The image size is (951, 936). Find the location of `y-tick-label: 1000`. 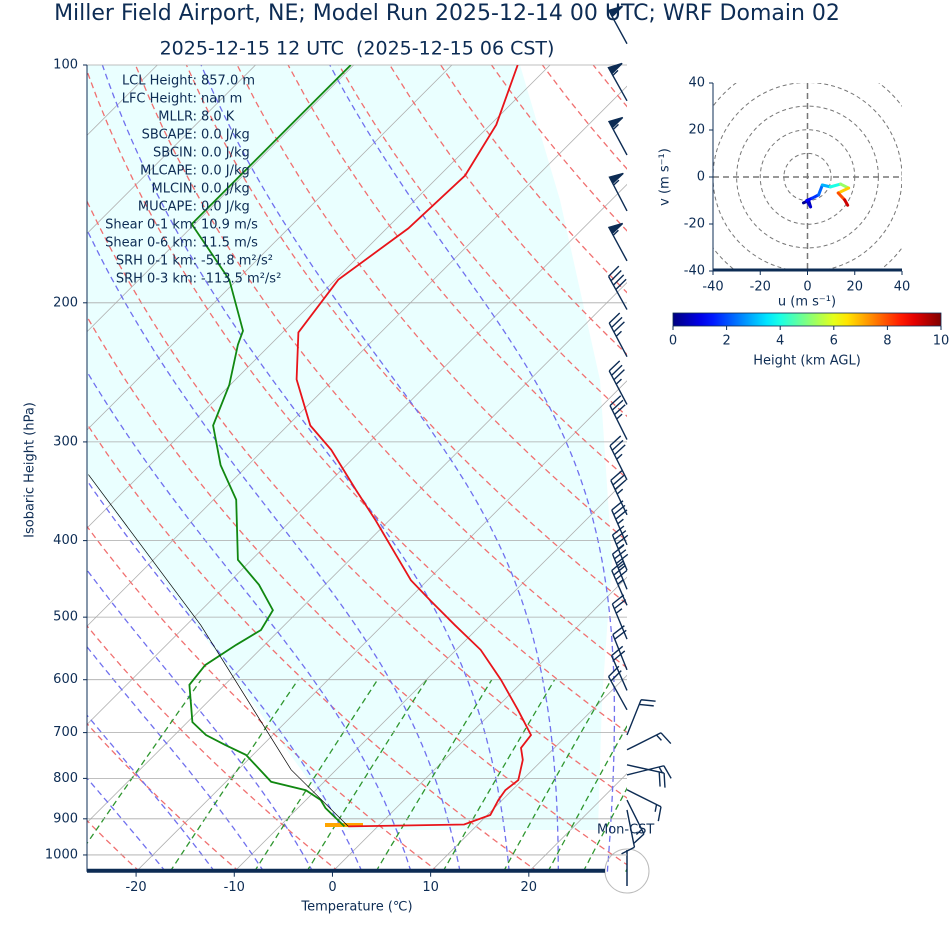

y-tick-label: 1000 is located at coordinates (61, 854).